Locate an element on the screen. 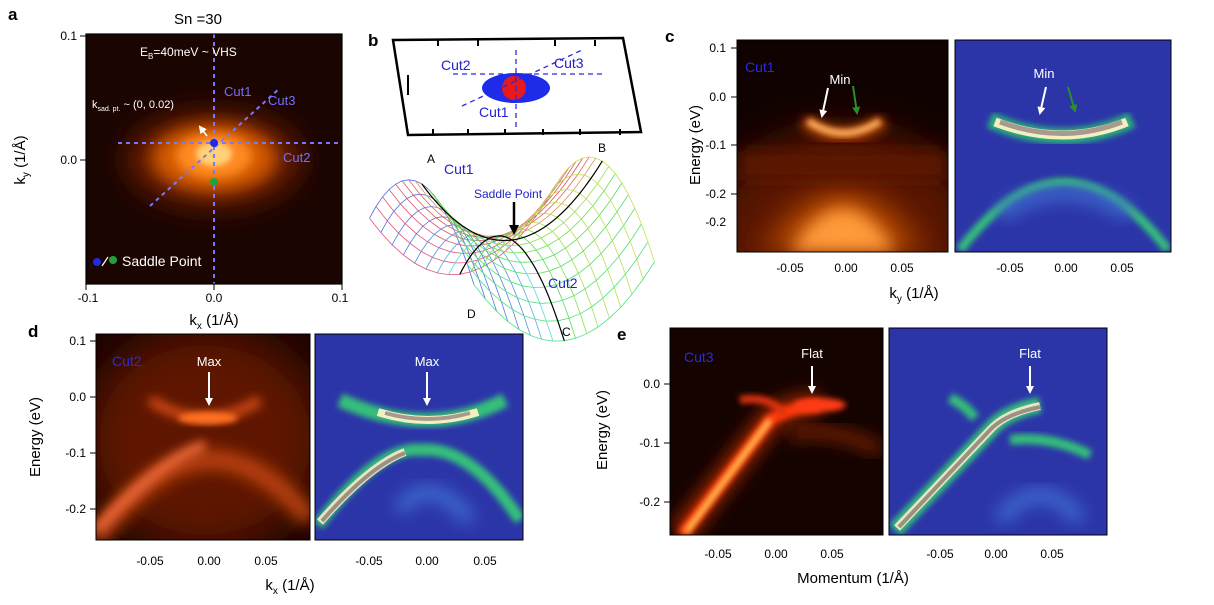  e-ytick-1: -0.1 is located at coordinates (649, 443).